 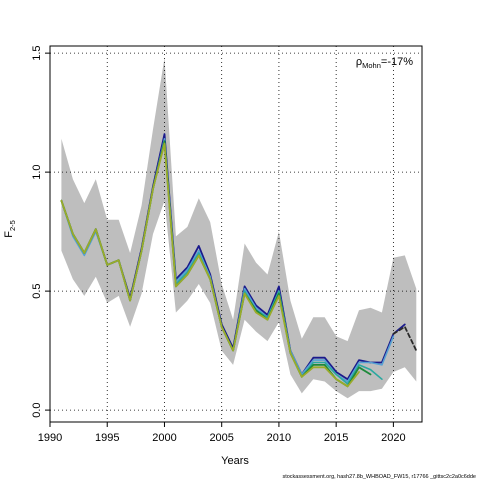 I want to click on x-tick-label: 1990, so click(x=50, y=438).